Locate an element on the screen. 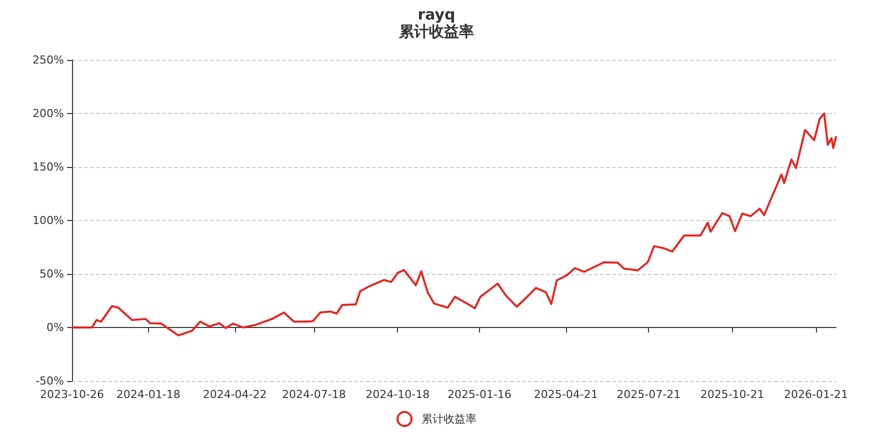 This screenshot has height=434, width=873. y-tick-label: 0% is located at coordinates (55, 327).